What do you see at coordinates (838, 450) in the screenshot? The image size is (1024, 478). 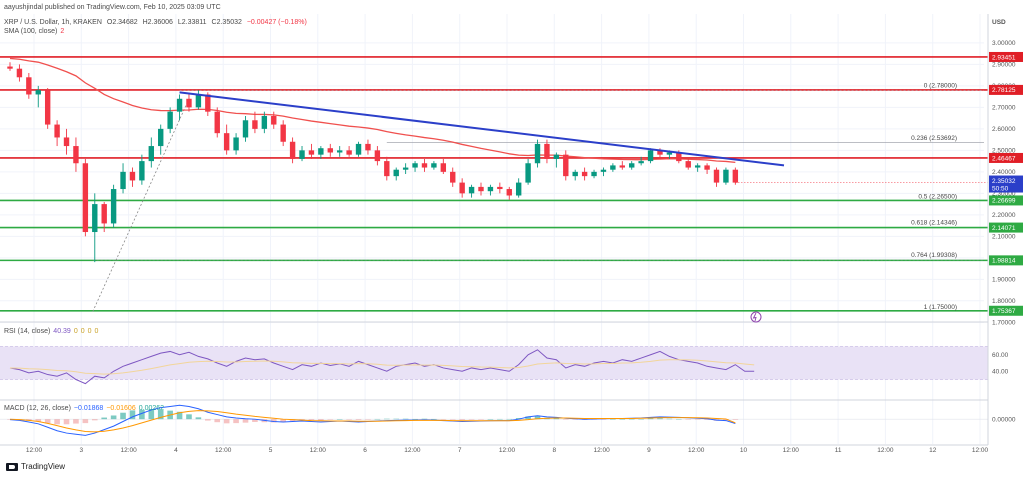 I see `x-tick-label: 11` at bounding box center [838, 450].